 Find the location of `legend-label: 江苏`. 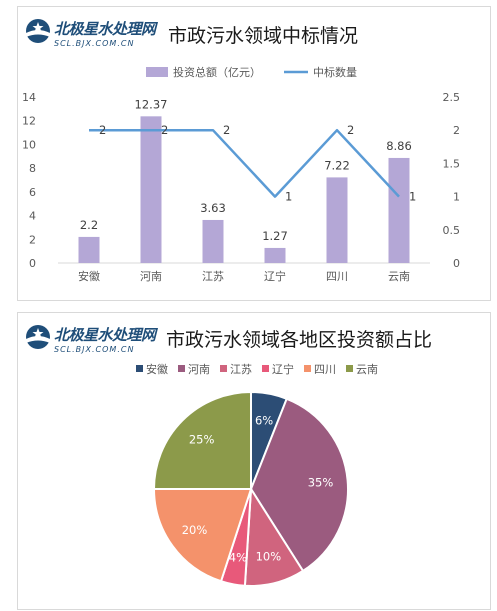

legend-label: 江苏 is located at coordinates (241, 369).